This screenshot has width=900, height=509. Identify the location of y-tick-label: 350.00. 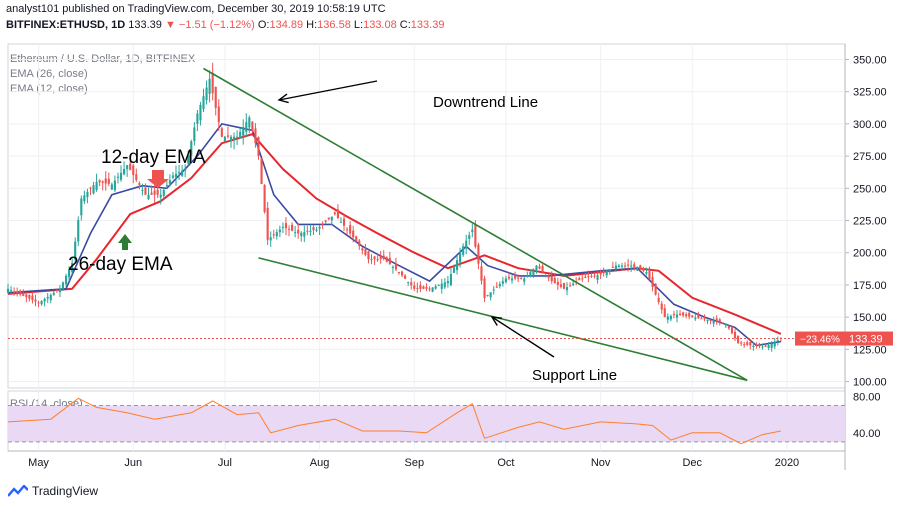
(870, 60).